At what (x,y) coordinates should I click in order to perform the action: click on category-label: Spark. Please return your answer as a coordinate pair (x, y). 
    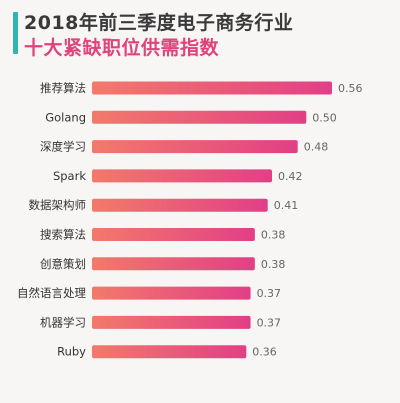
    Looking at the image, I should click on (69, 176).